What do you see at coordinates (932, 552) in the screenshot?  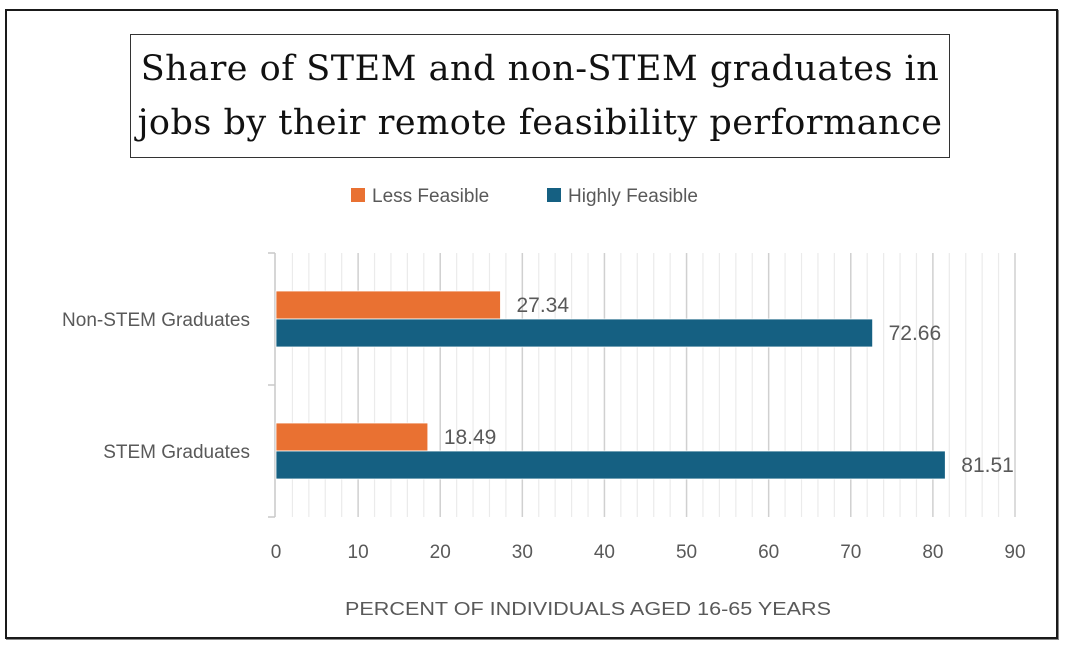 I see `x-tick-label: 80` at bounding box center [932, 552].